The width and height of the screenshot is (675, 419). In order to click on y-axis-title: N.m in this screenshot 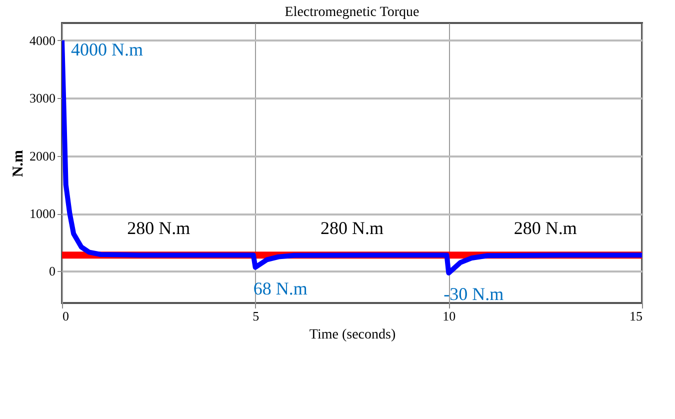, I will do `click(18, 163)`.